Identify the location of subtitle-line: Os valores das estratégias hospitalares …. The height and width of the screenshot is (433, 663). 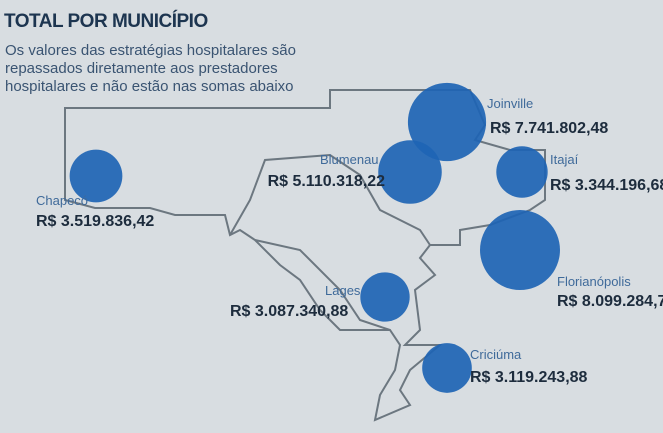
(150, 50).